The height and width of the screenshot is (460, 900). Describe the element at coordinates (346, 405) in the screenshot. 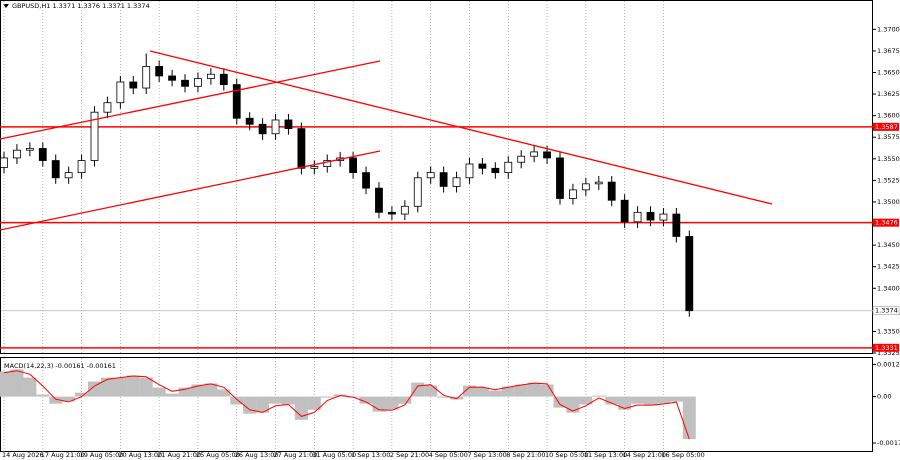

I see `signal-line` at that location.